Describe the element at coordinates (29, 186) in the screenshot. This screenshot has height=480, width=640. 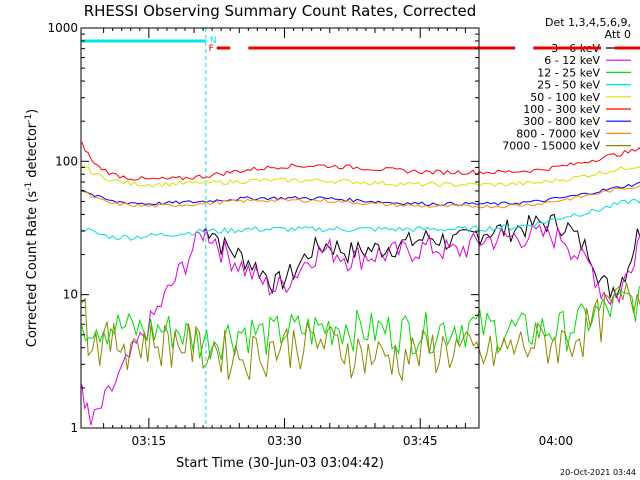
I see `y-axis-title-sup1: -1` at that location.